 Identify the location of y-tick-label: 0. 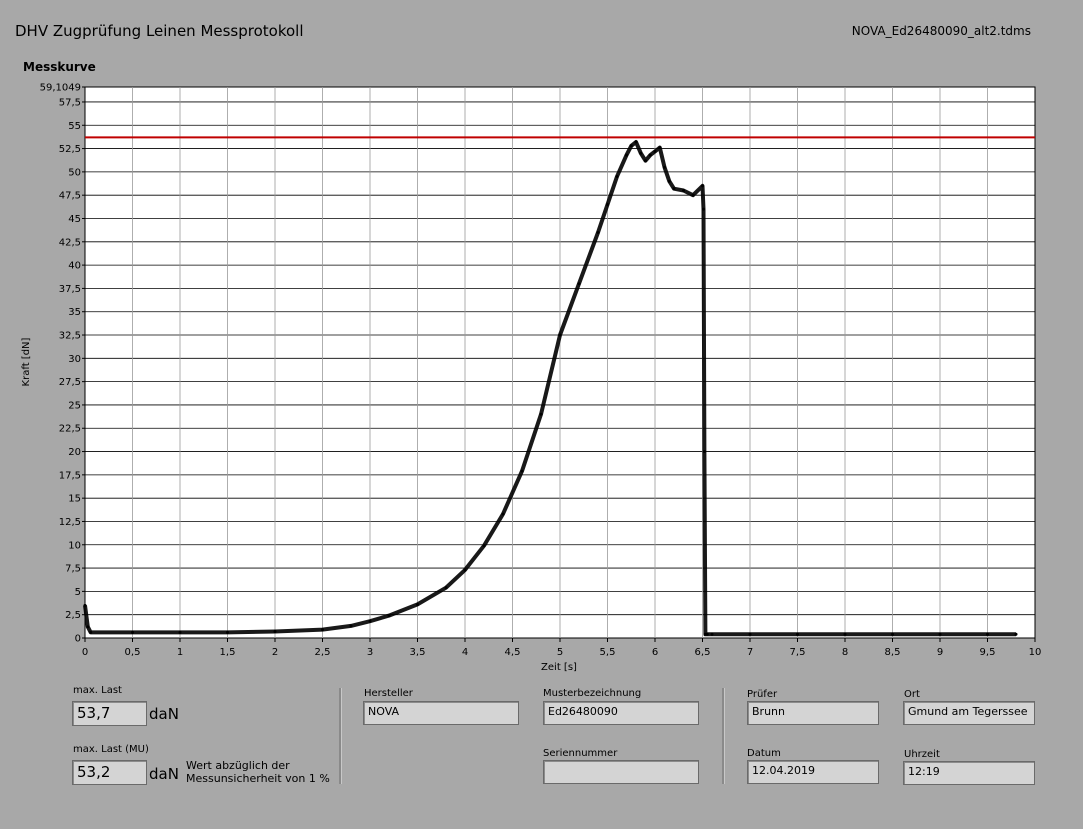
(78, 639).